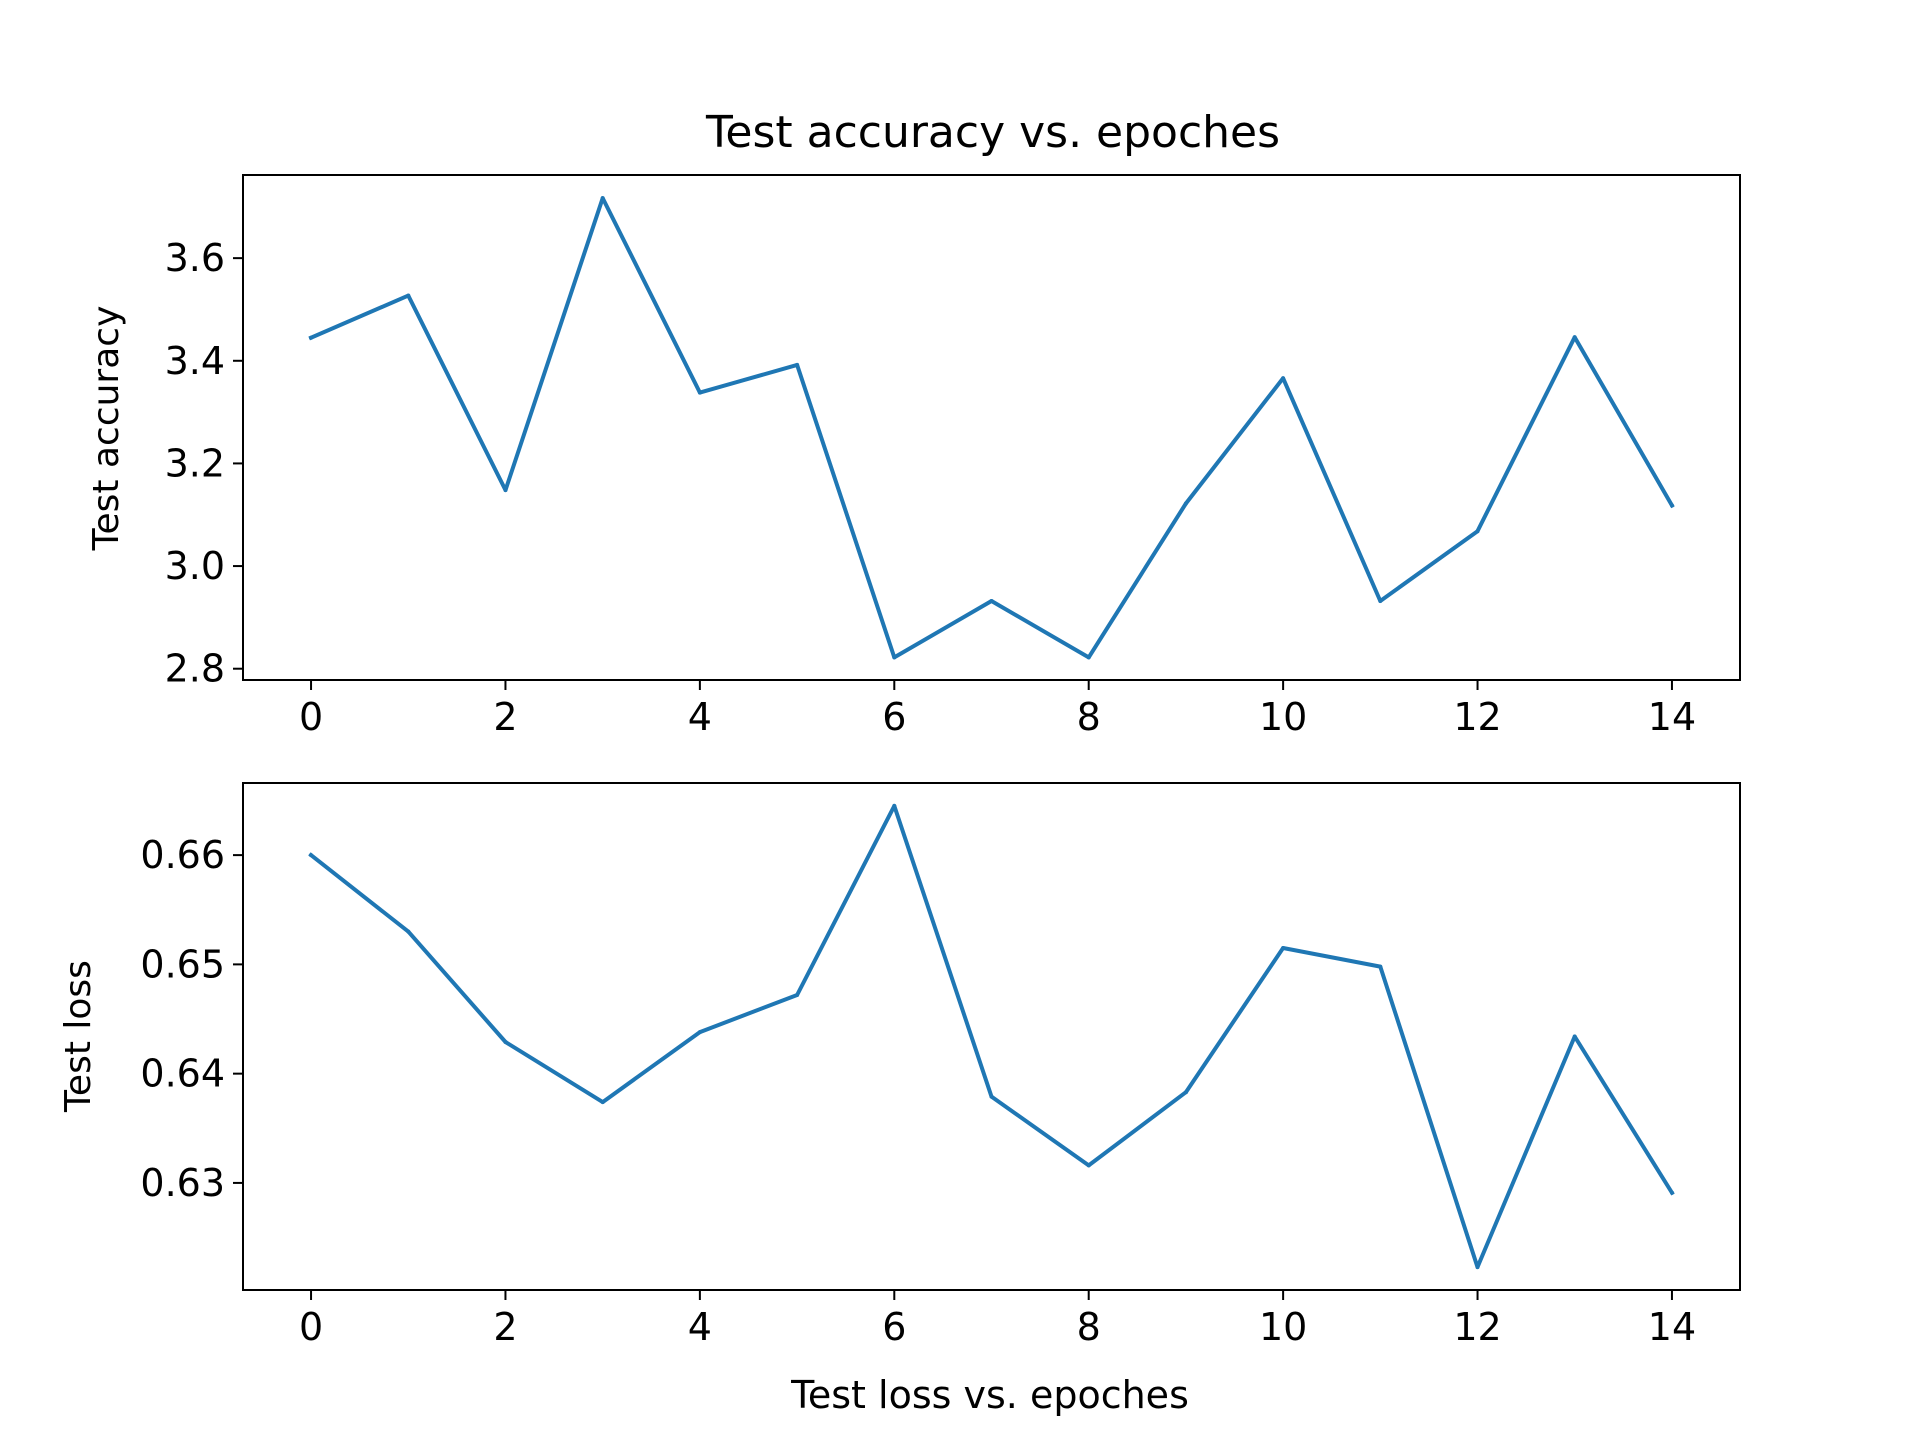 This screenshot has width=1920, height=1440. Describe the element at coordinates (1089, 1327) in the screenshot. I see `loss-x-tick-label: 8` at that location.